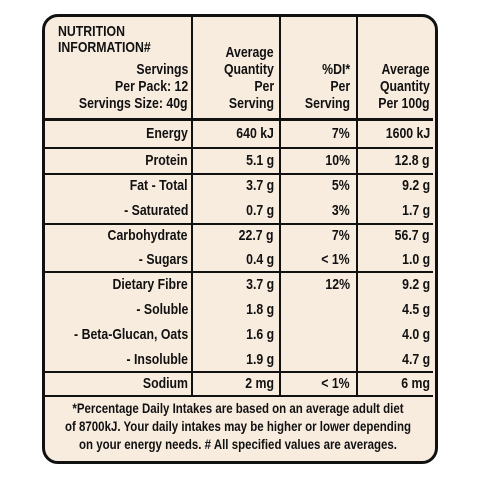  What do you see at coordinates (162, 309) in the screenshot?
I see `nutrient-label: - Soluble` at bounding box center [162, 309].